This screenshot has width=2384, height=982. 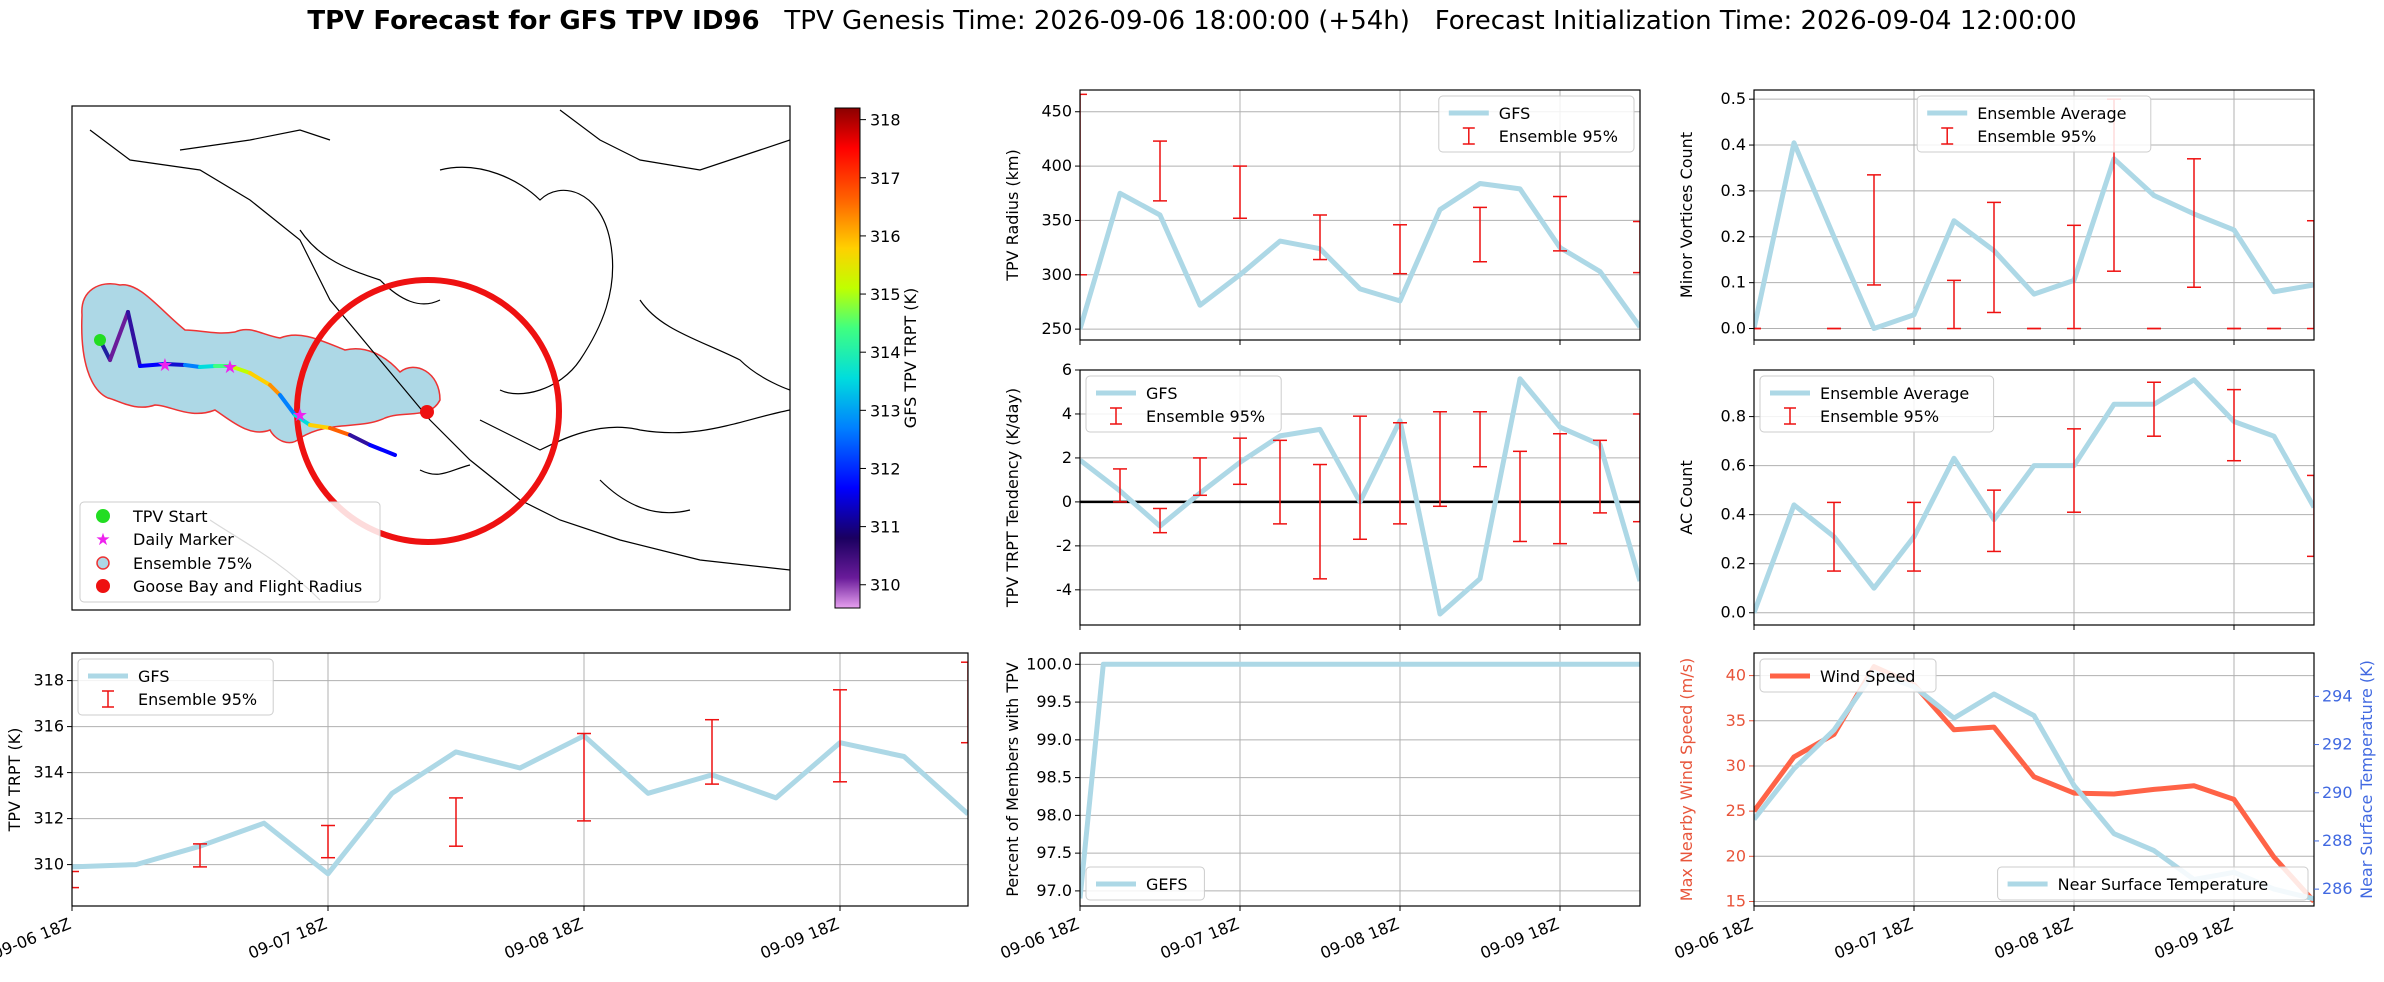 What do you see at coordinates (1733, 190) in the screenshot?
I see `minor-ytick-label: 0.3` at bounding box center [1733, 190].